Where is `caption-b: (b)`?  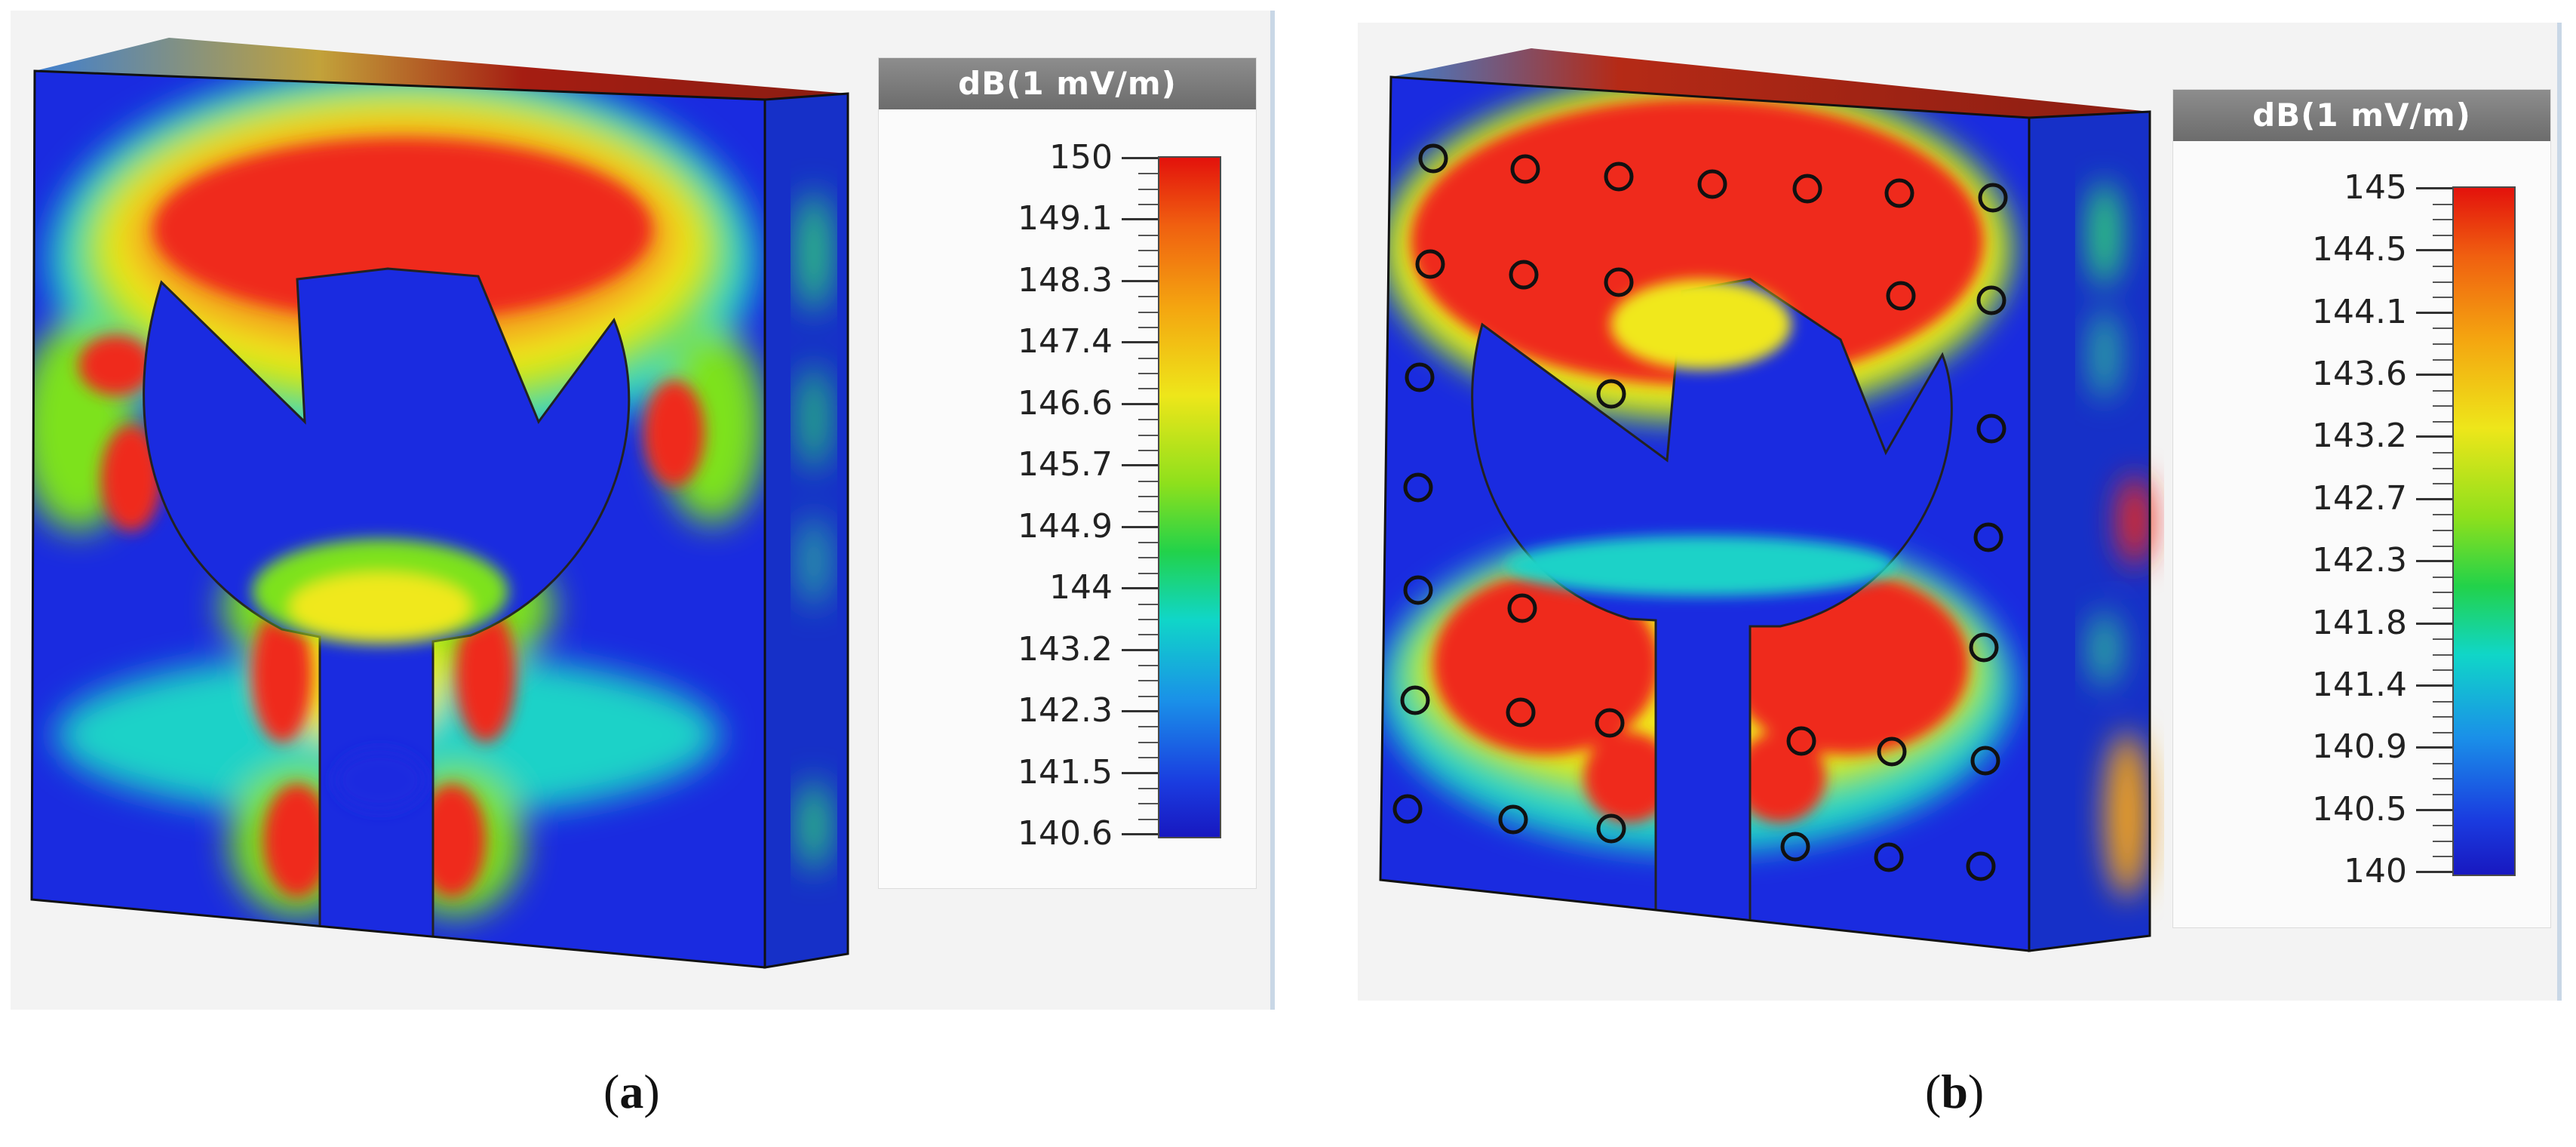
caption-b: (b) is located at coordinates (1955, 1091).